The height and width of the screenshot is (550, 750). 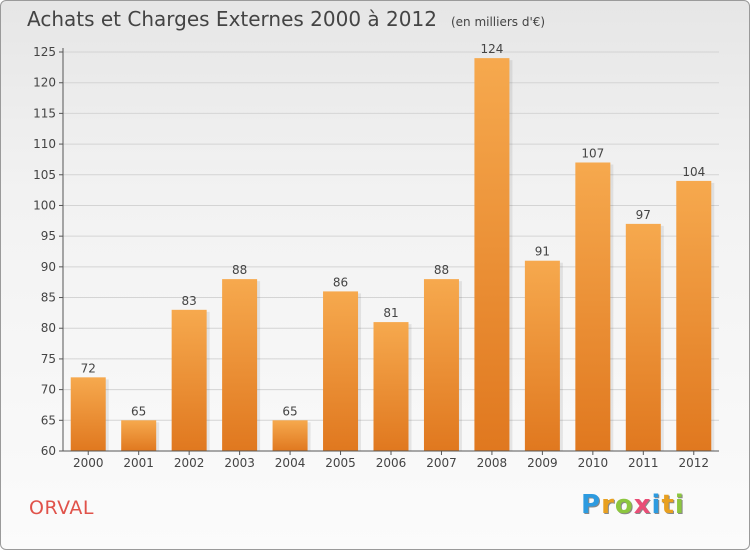 What do you see at coordinates (88, 368) in the screenshot?
I see `data-label-2000: 72` at bounding box center [88, 368].